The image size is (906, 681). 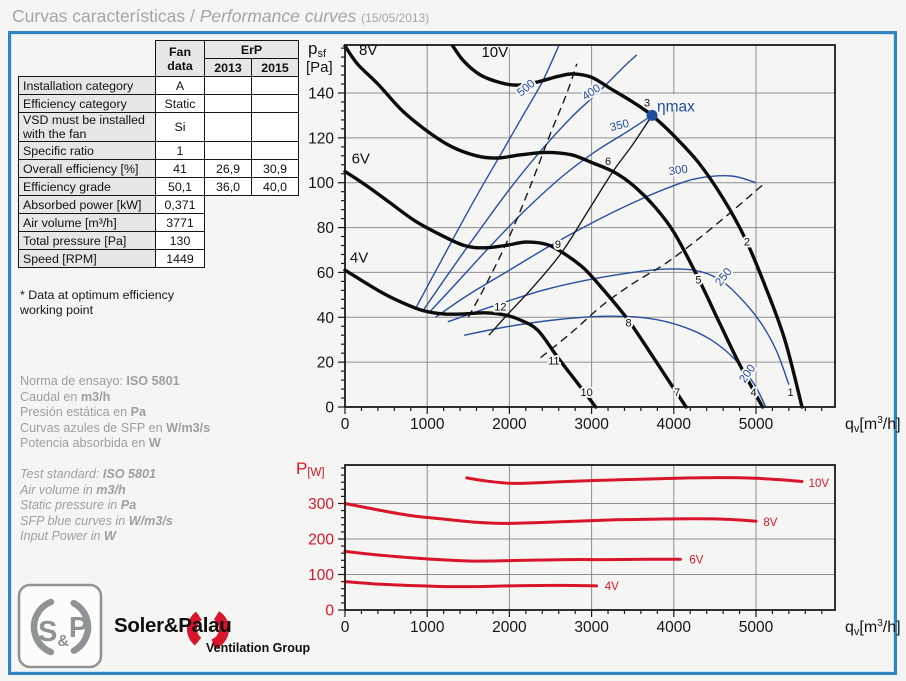 I want to click on table-row: Specific ratio 1, so click(x=158, y=150).